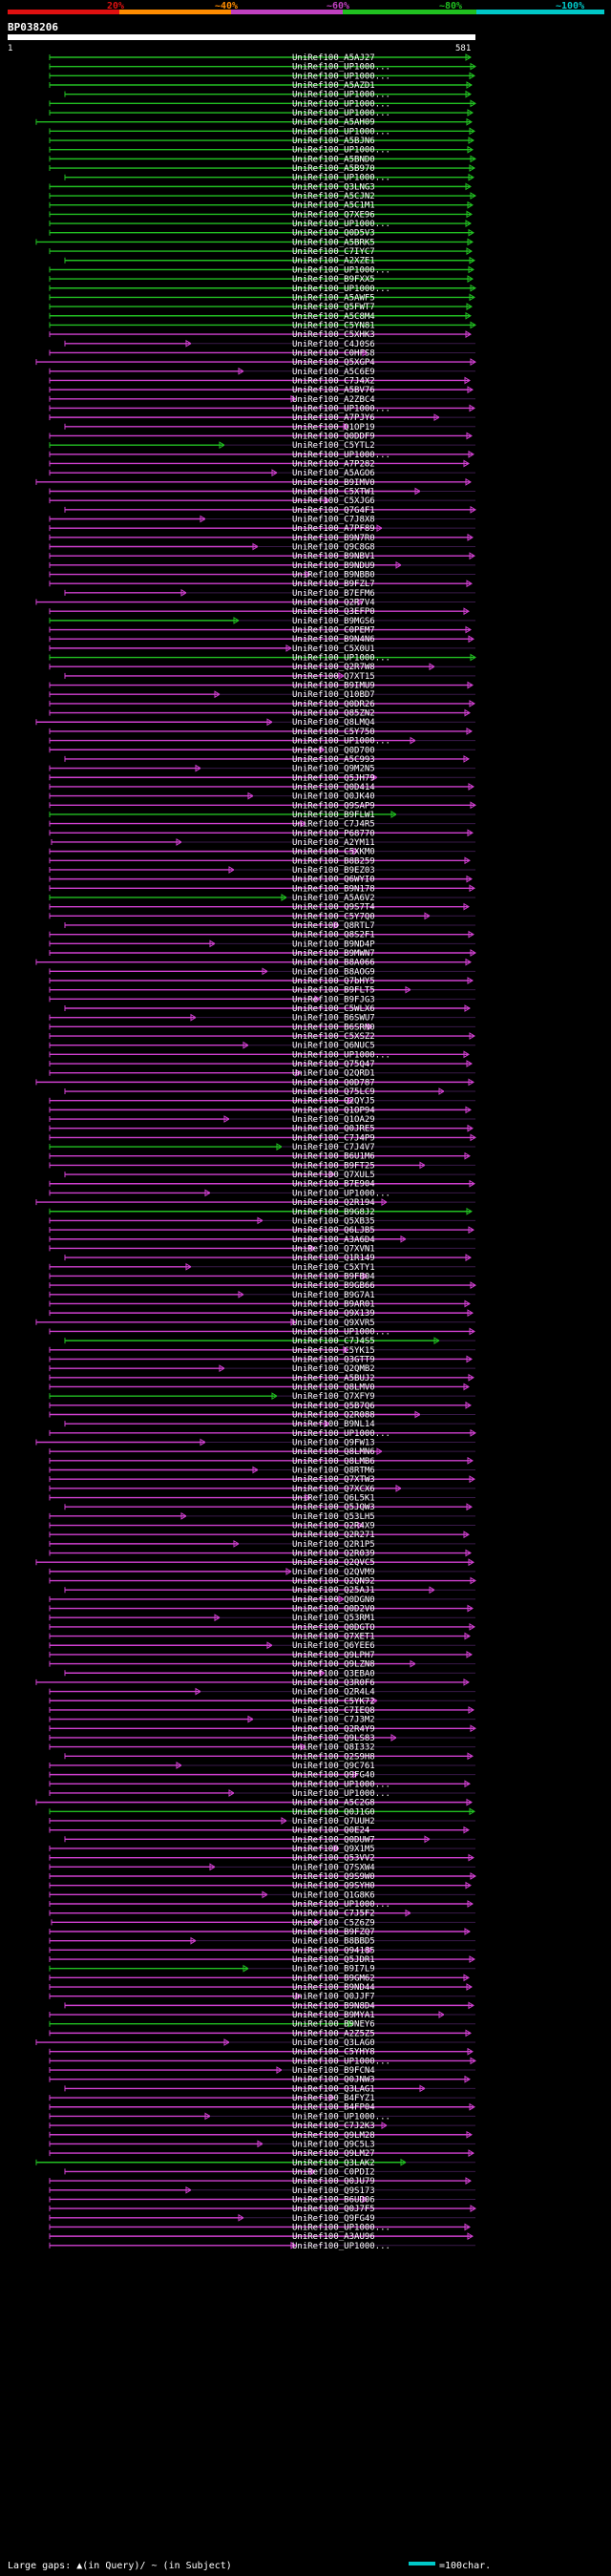  I want to click on hit-label: UniRef100_Q0JK40, so click(333, 797).